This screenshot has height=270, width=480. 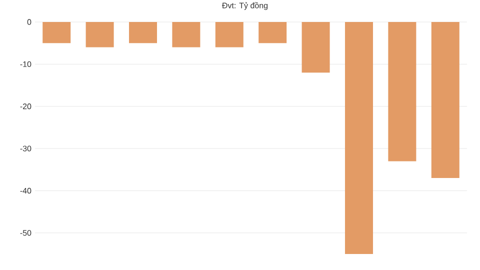 What do you see at coordinates (26, 233) in the screenshot?
I see `y-tick-label: -50` at bounding box center [26, 233].